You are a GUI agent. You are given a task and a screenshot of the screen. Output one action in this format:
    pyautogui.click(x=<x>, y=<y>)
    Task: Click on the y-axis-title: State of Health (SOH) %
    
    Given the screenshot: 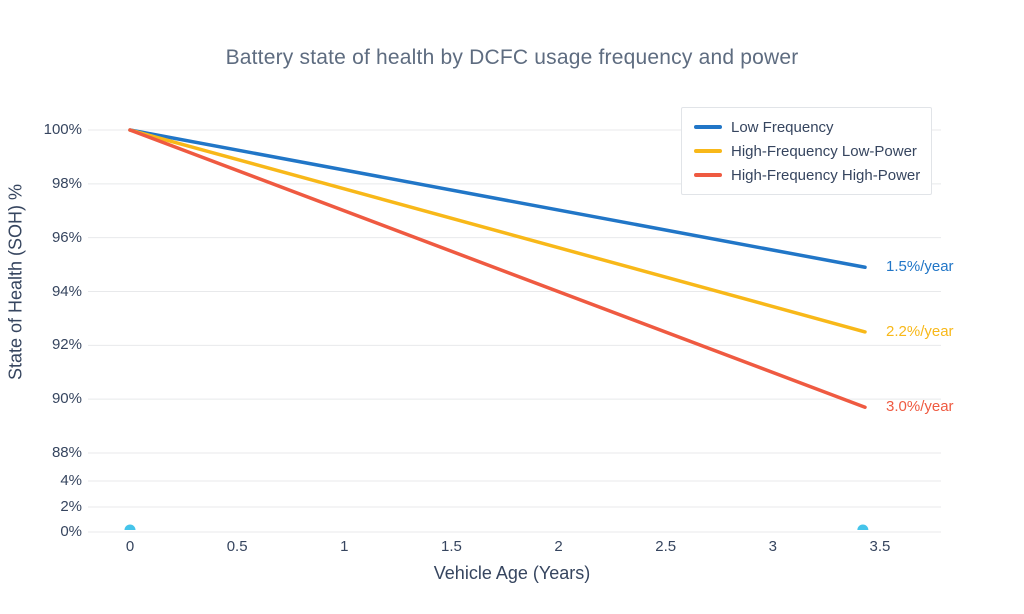 What is the action you would take?
    pyautogui.click(x=15, y=282)
    